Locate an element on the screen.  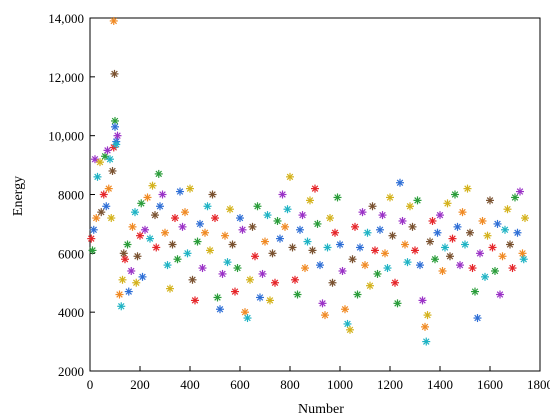
y-tick-label: 12,000 is located at coordinates (66, 77).